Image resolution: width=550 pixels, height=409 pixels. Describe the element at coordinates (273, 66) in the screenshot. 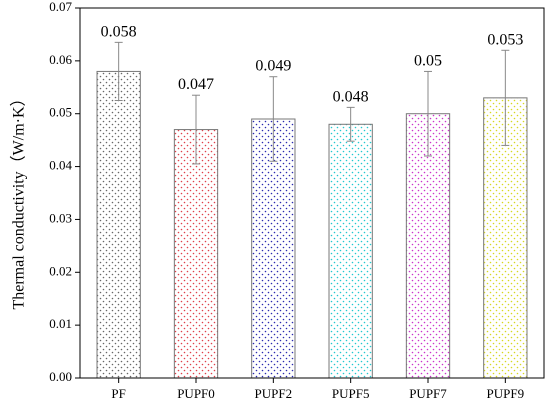

I see `data-label-pupf2: 0.049` at that location.